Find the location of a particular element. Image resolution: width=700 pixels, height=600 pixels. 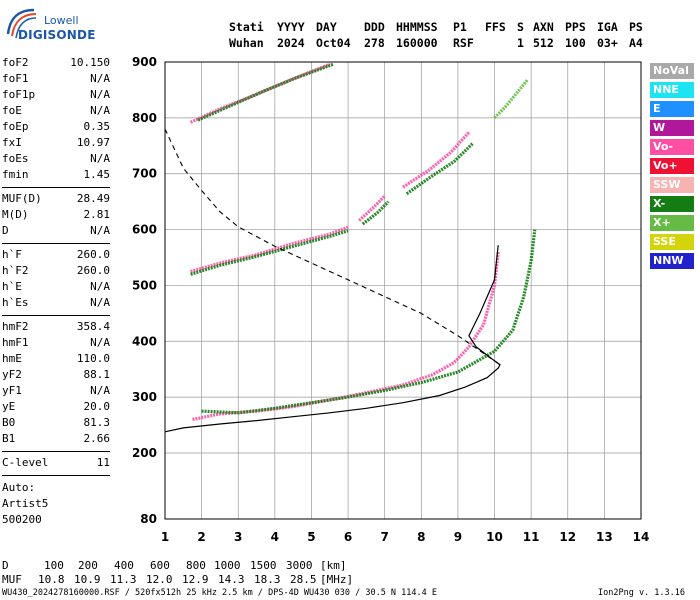

param-value: 10.150 is located at coordinates (90, 62).